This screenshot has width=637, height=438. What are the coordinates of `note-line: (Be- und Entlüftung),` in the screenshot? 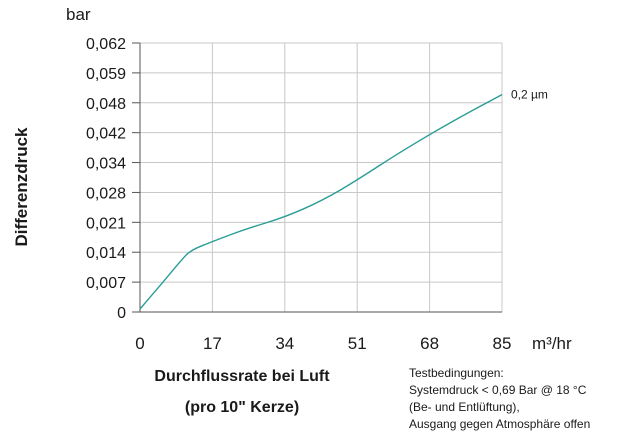 It's located at (464, 407).